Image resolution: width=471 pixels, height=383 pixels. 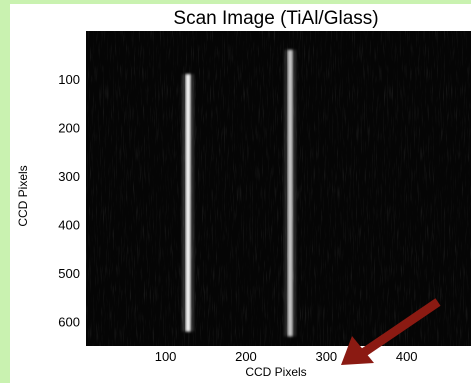 I want to click on y-axis-label: CCD Pixels, so click(x=23, y=195).